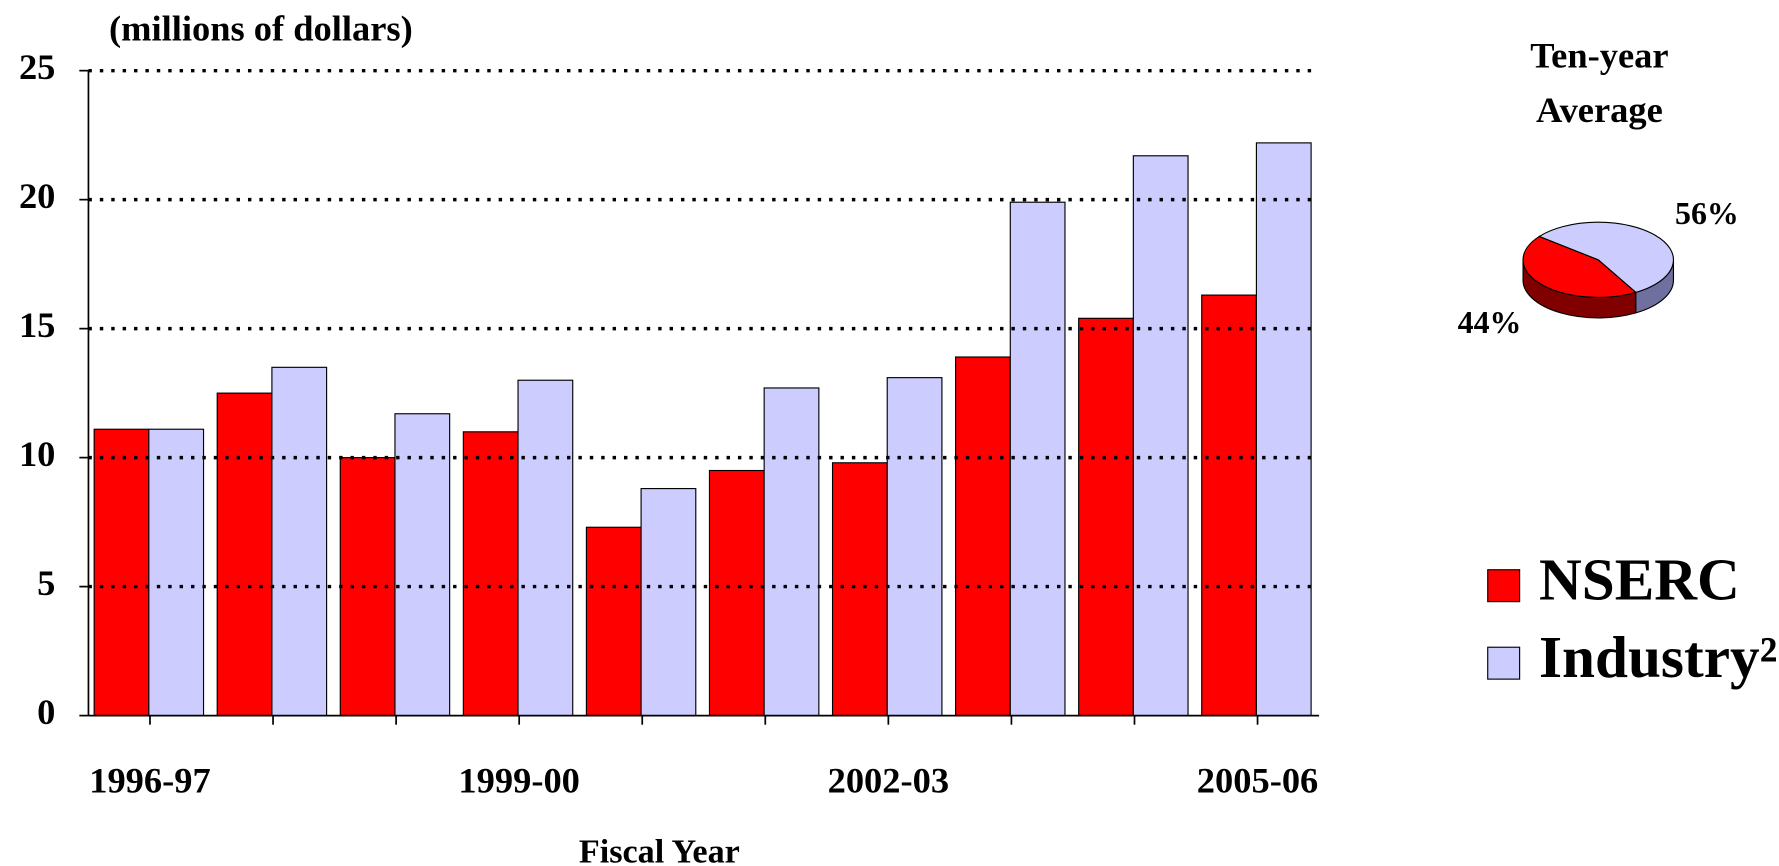 This screenshot has height=866, width=1779. What do you see at coordinates (1599, 83) in the screenshot?
I see `pie-title: Ten-year Average` at bounding box center [1599, 83].